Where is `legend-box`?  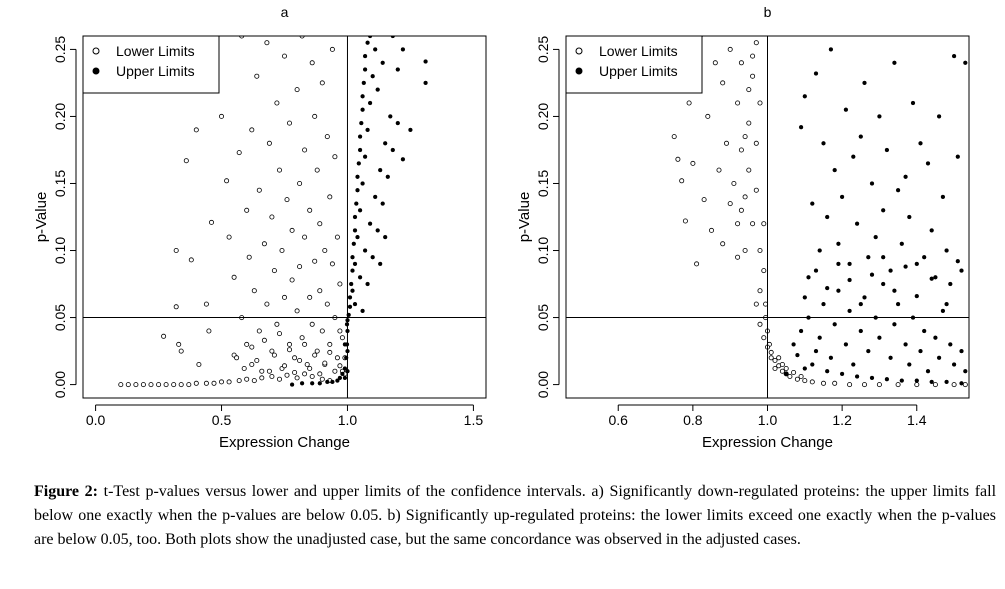
legend-box is located at coordinates (151, 64).